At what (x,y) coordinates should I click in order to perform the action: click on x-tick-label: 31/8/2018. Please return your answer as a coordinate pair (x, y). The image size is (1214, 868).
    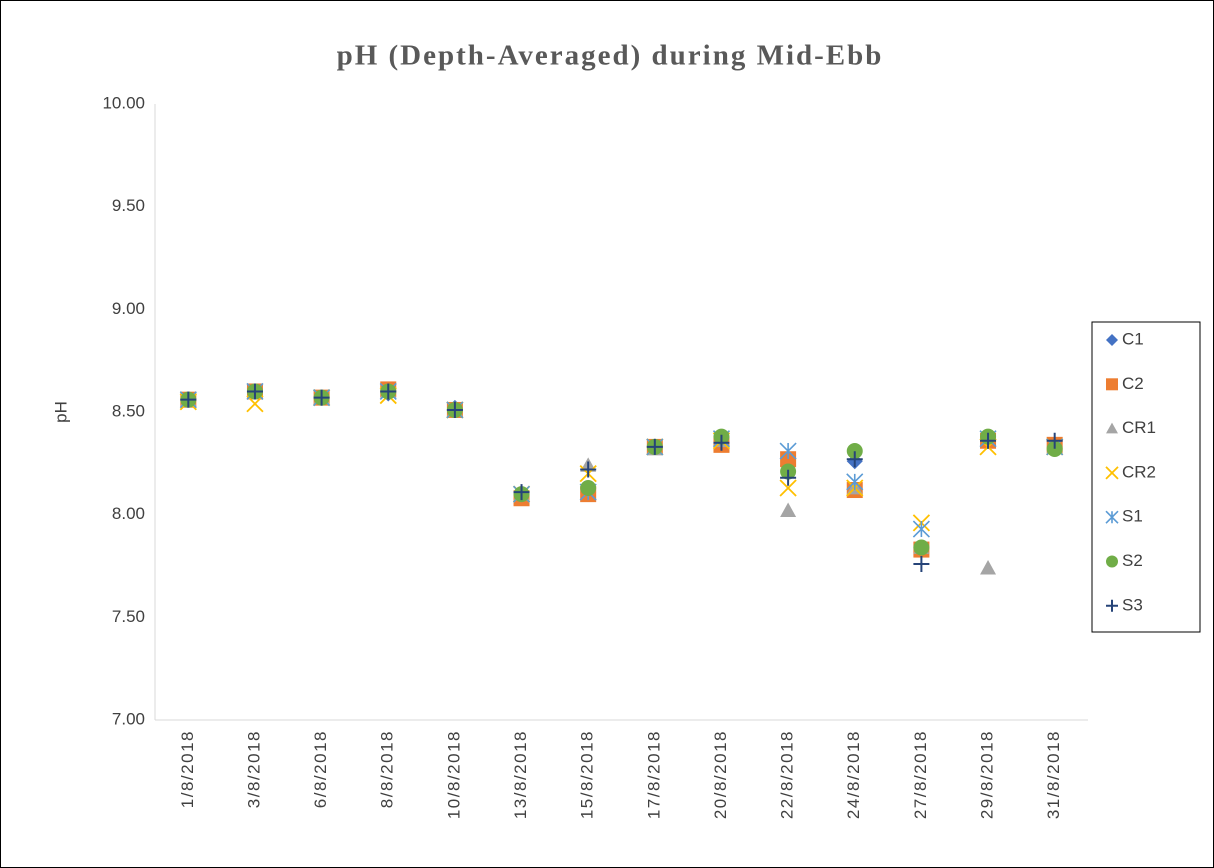
    Looking at the image, I should click on (1053, 774).